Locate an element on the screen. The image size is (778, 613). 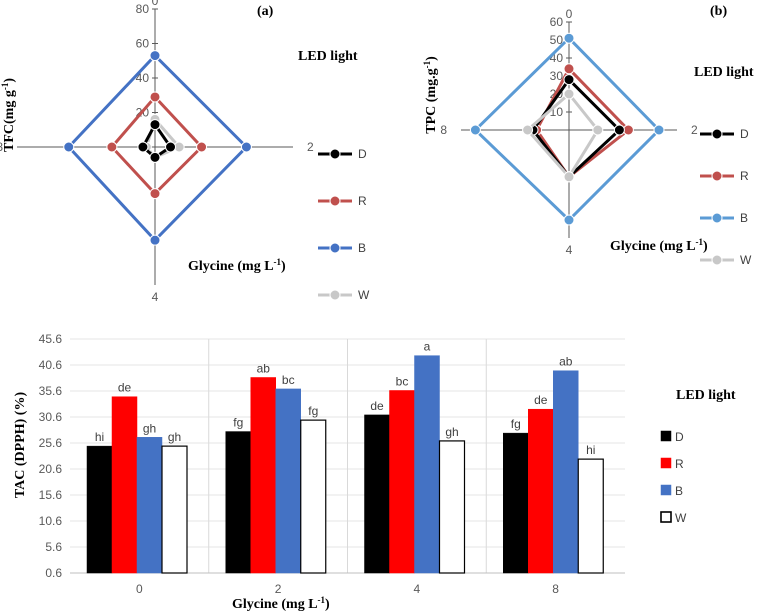
category-label: 8 is located at coordinates (443, 130).